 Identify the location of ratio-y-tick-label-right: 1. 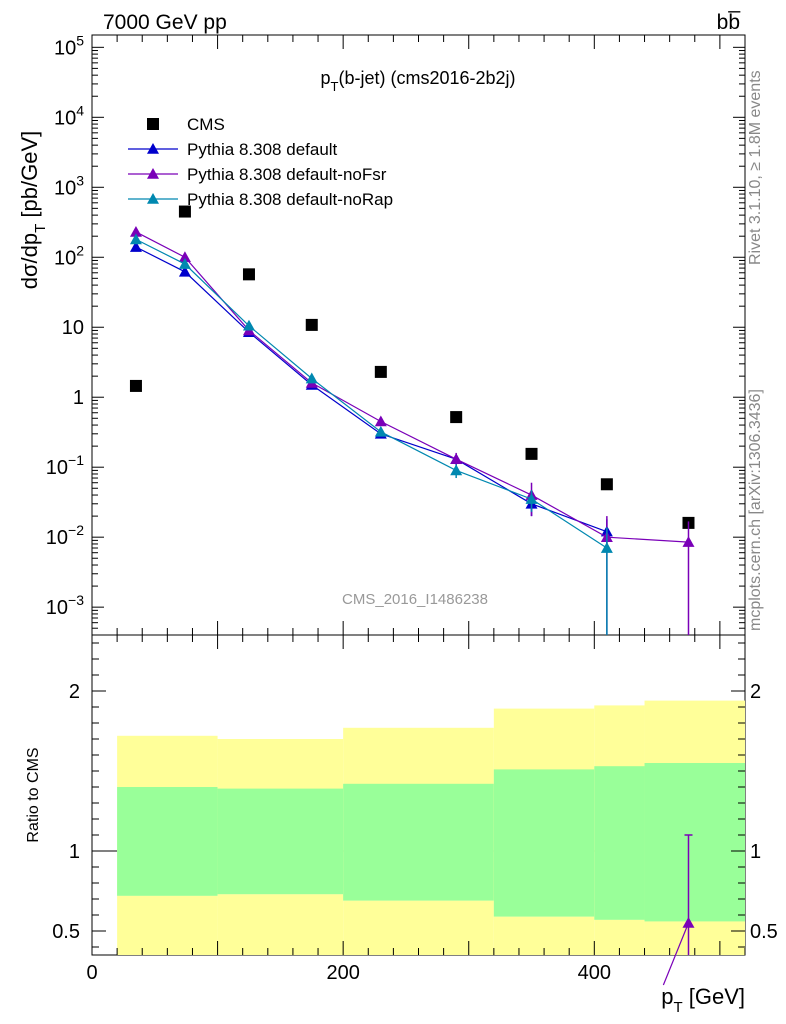
(755, 852).